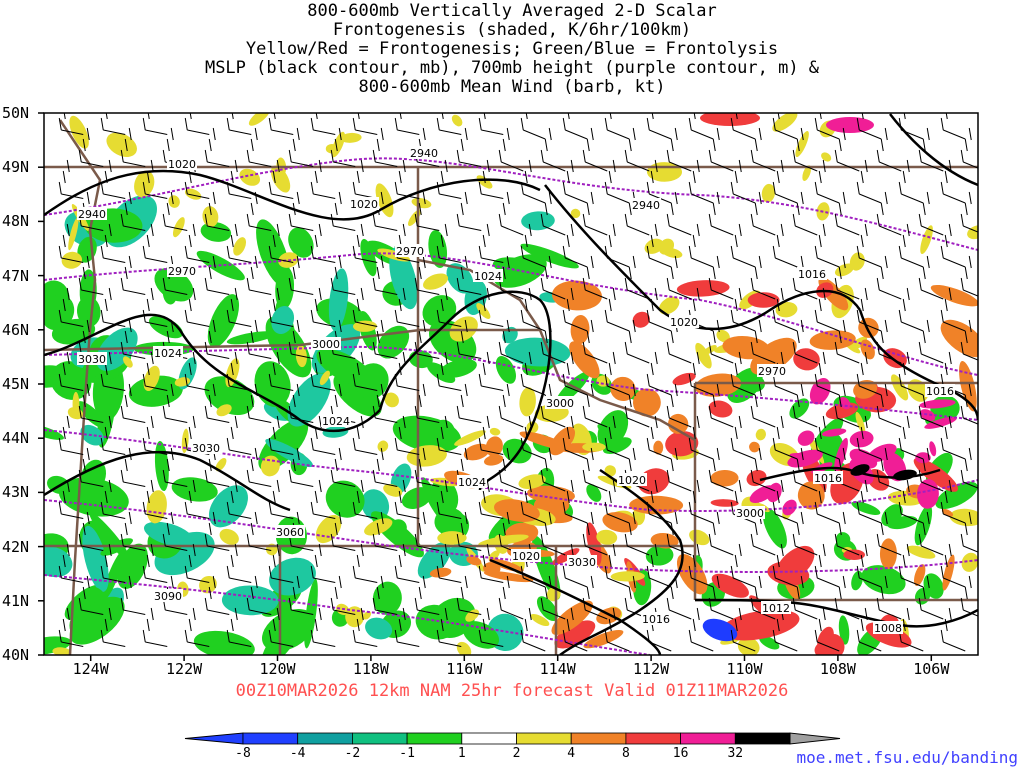  Describe the element at coordinates (326, 344) in the screenshot. I see `contour-label: 3000` at that location.